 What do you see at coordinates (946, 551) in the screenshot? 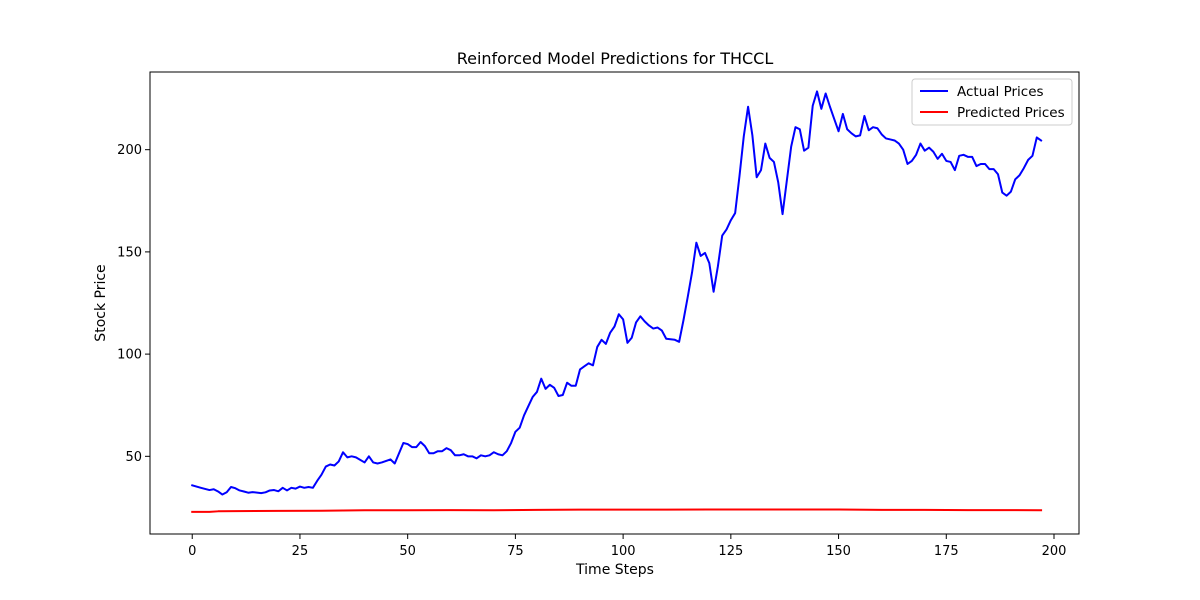
I see `x-tick-label: 175` at bounding box center [946, 551].